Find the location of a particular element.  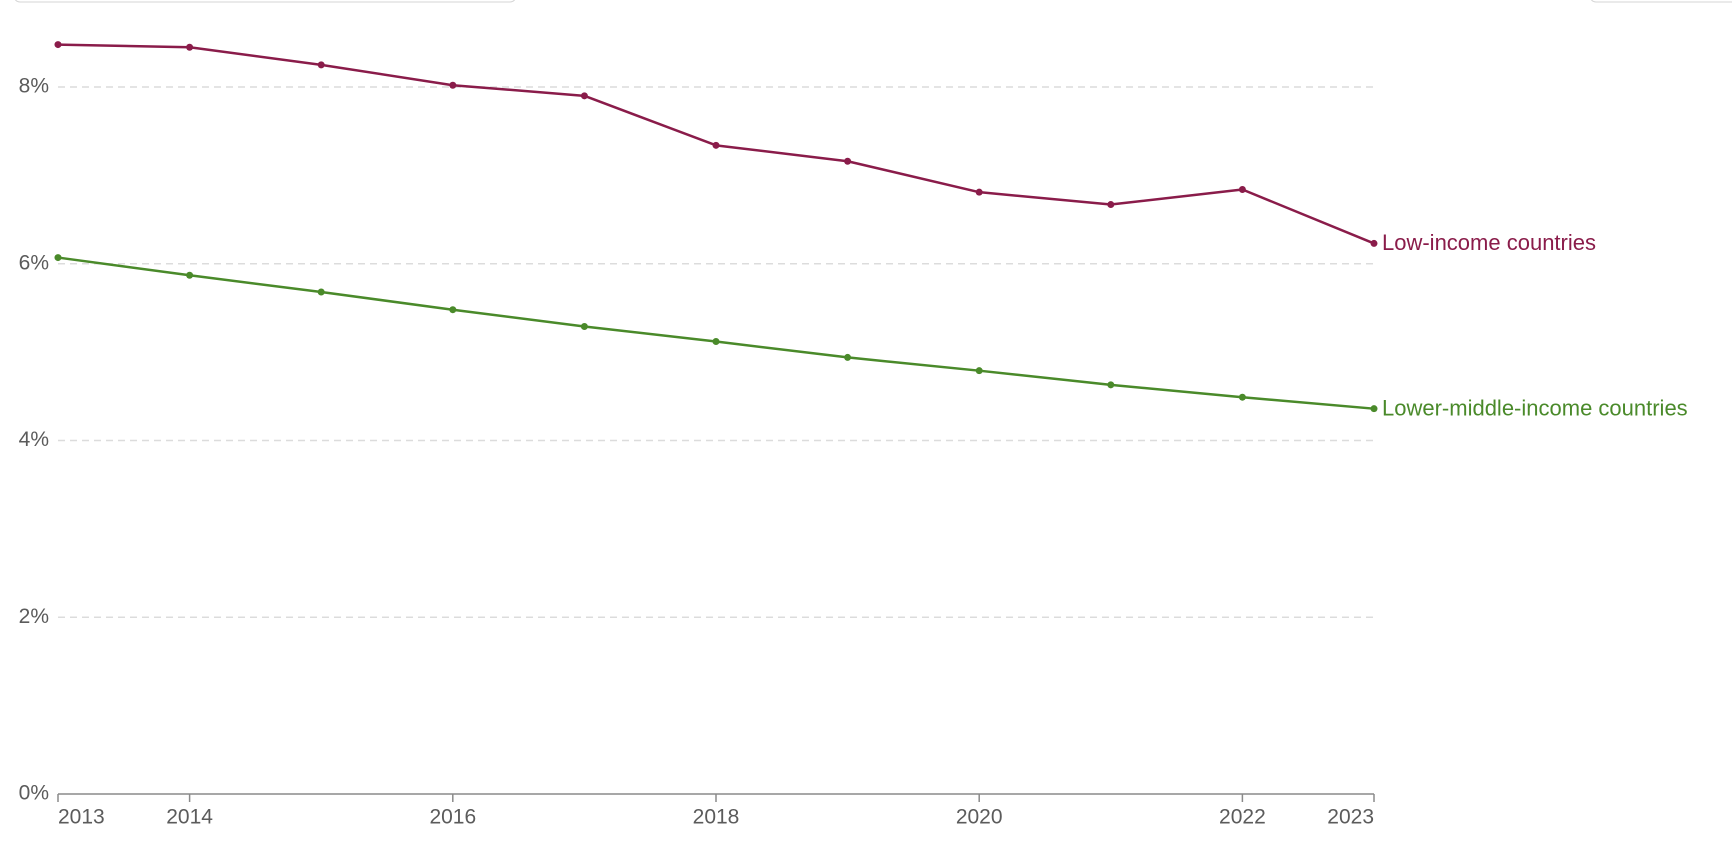

x-tick-label: 2022 is located at coordinates (1242, 817).